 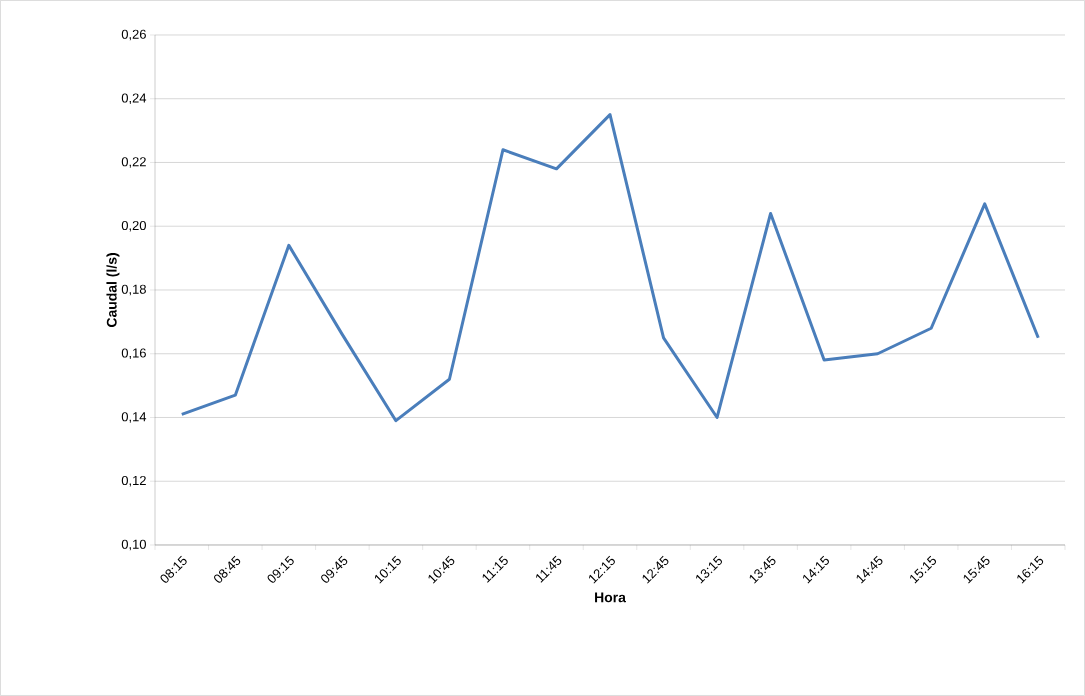 What do you see at coordinates (134, 417) in the screenshot?
I see `y-tick-label: 0,14` at bounding box center [134, 417].